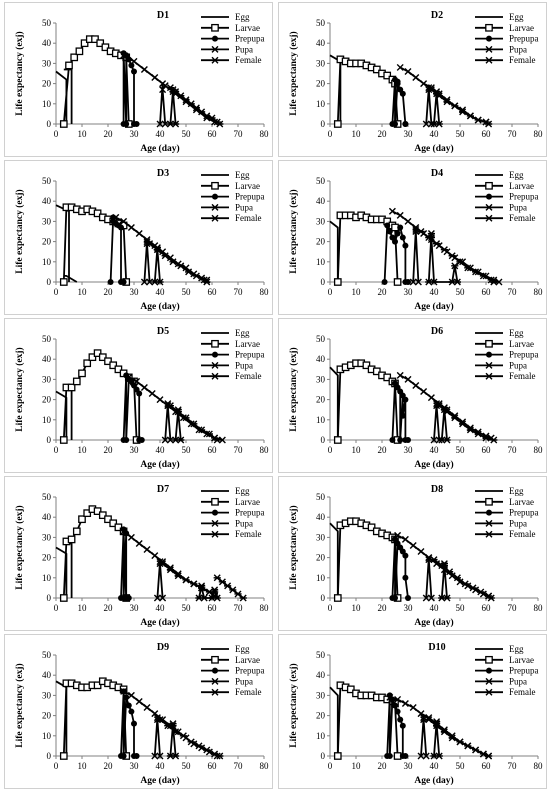 Image resolution: width=550 pixels, height=793 pixels. I want to click on y-tick-label: 50, so click(47, 339).